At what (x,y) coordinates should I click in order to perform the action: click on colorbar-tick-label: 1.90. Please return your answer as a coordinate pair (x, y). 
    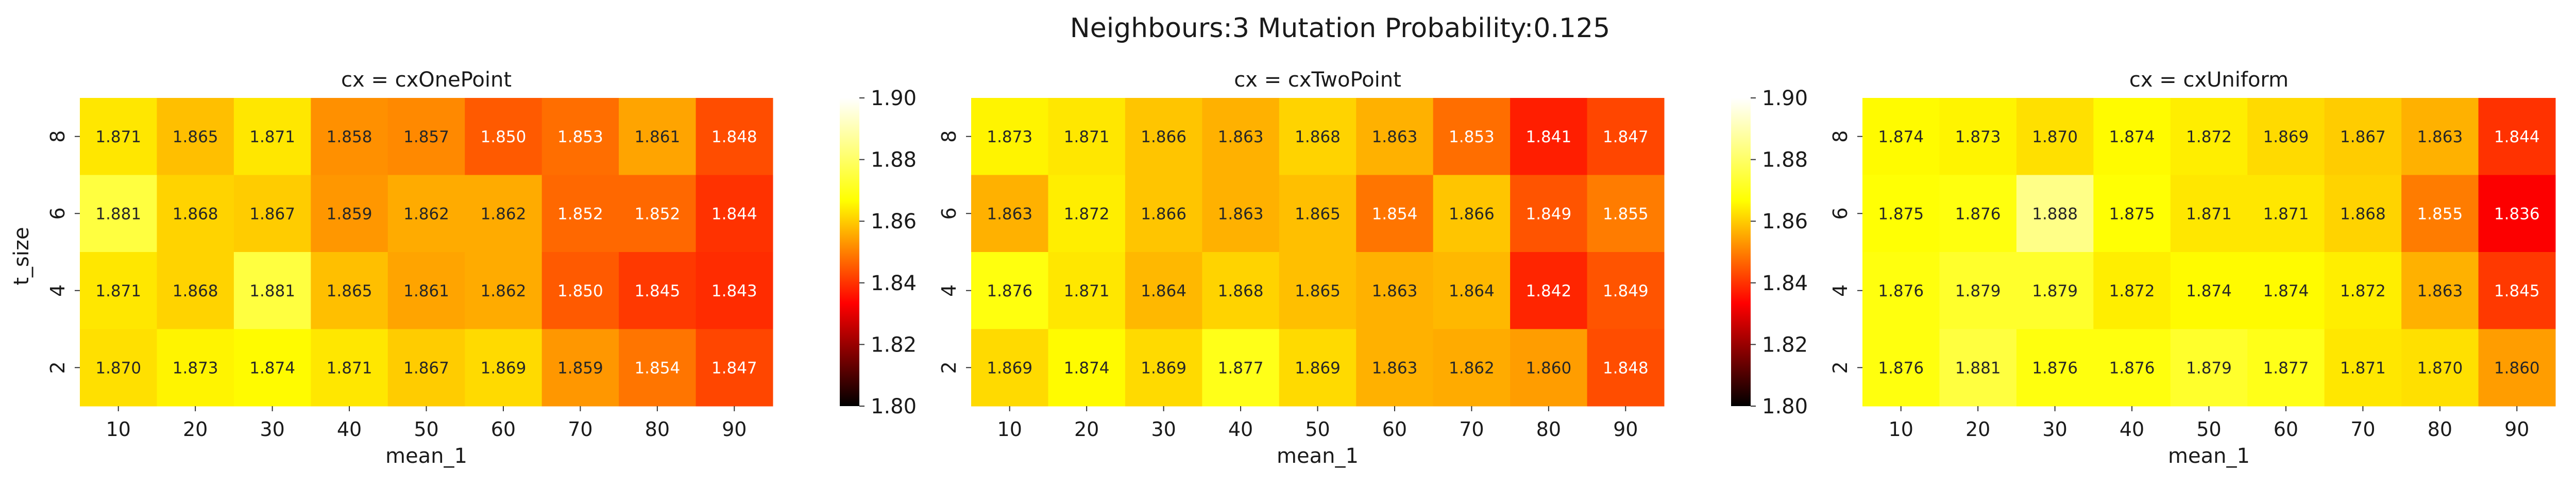
    Looking at the image, I should click on (894, 98).